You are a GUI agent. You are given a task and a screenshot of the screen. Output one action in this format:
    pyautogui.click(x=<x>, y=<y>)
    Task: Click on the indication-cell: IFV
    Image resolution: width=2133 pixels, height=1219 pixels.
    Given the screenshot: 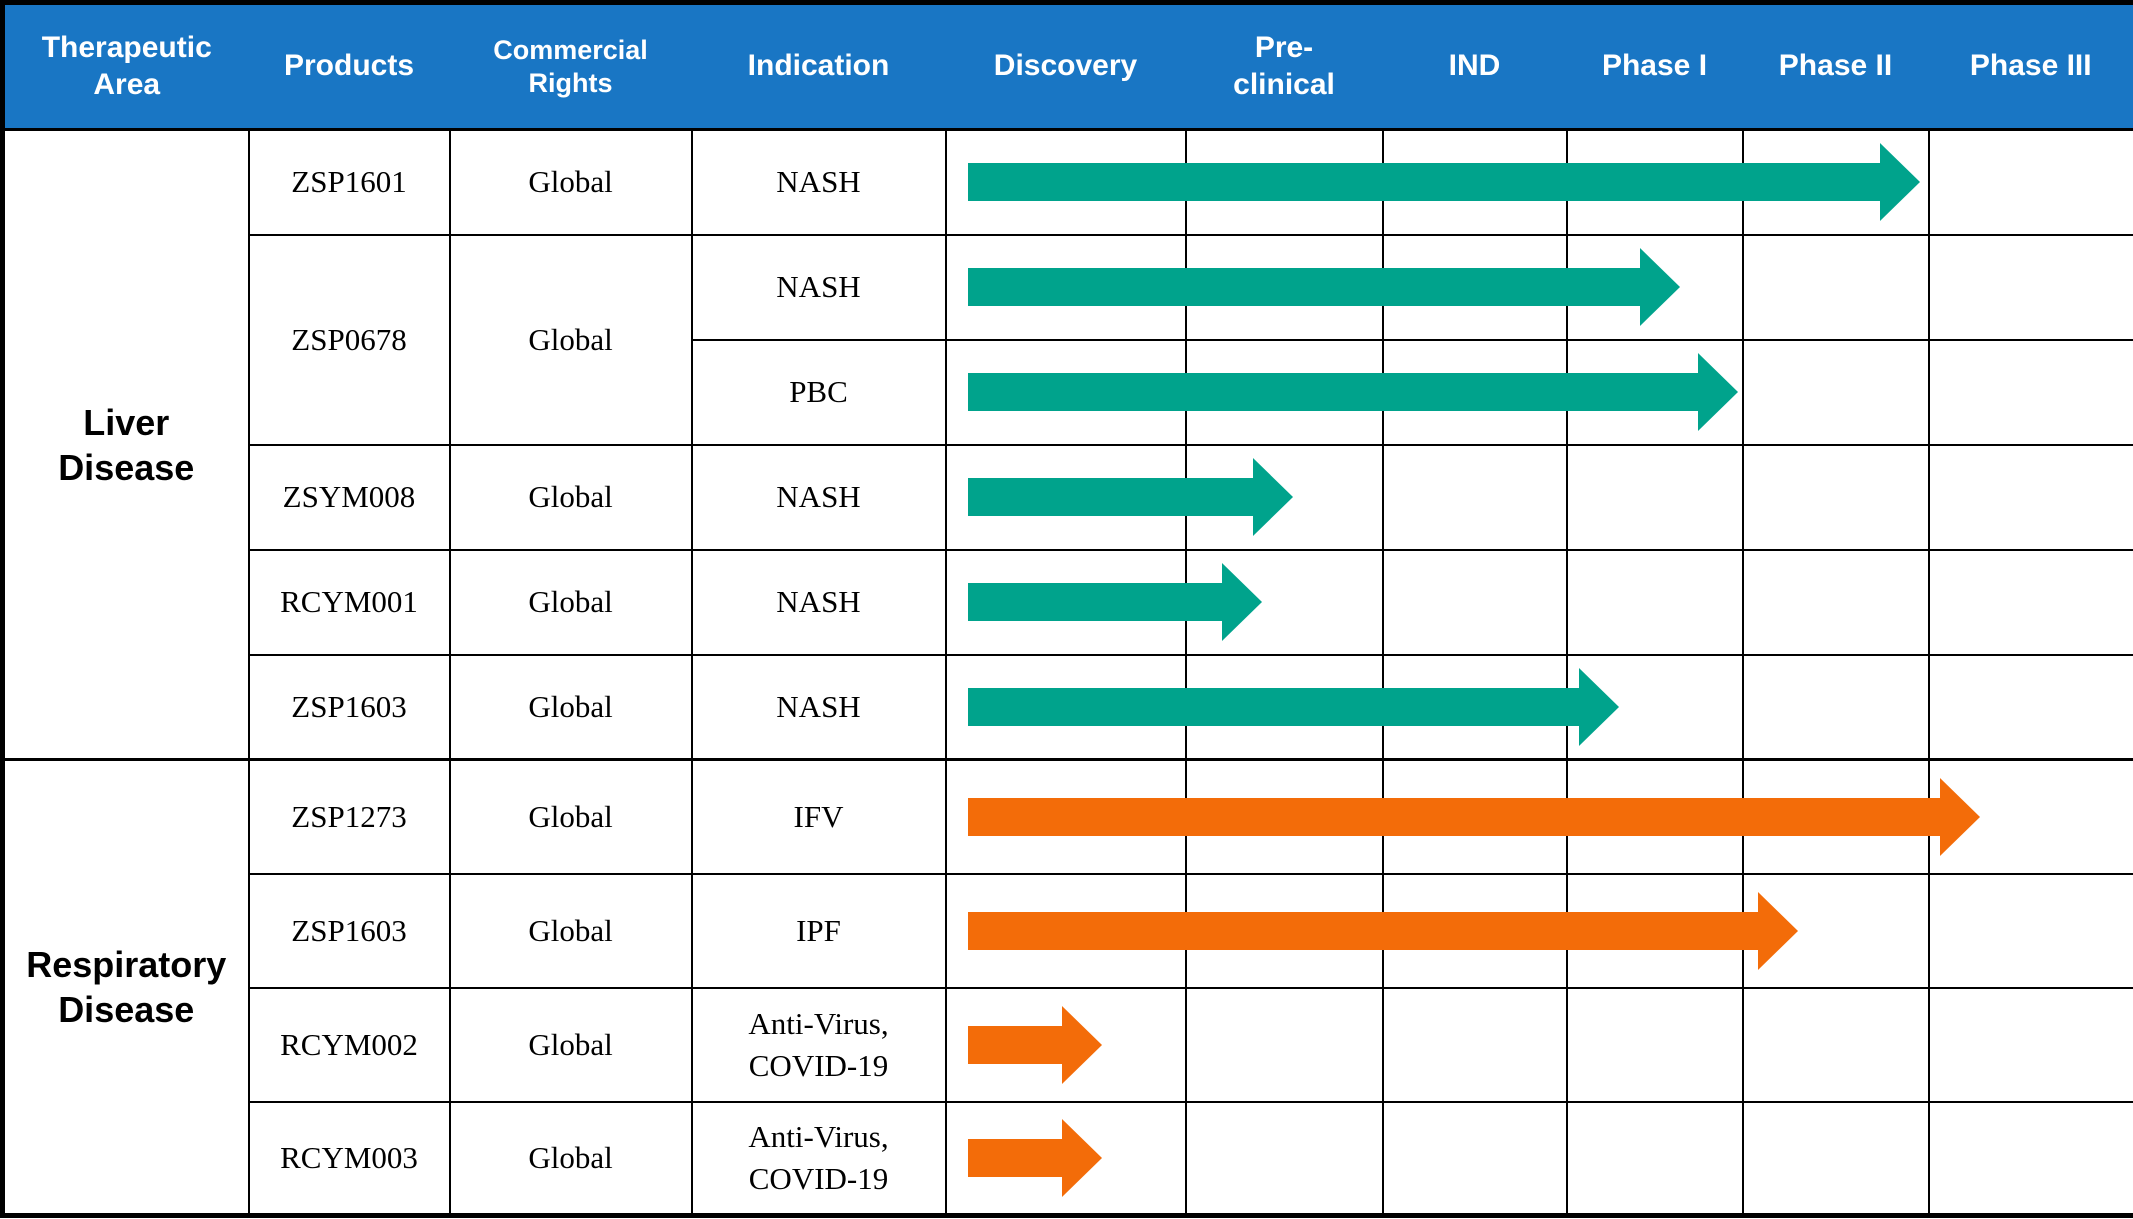 What is the action you would take?
    pyautogui.click(x=818, y=816)
    